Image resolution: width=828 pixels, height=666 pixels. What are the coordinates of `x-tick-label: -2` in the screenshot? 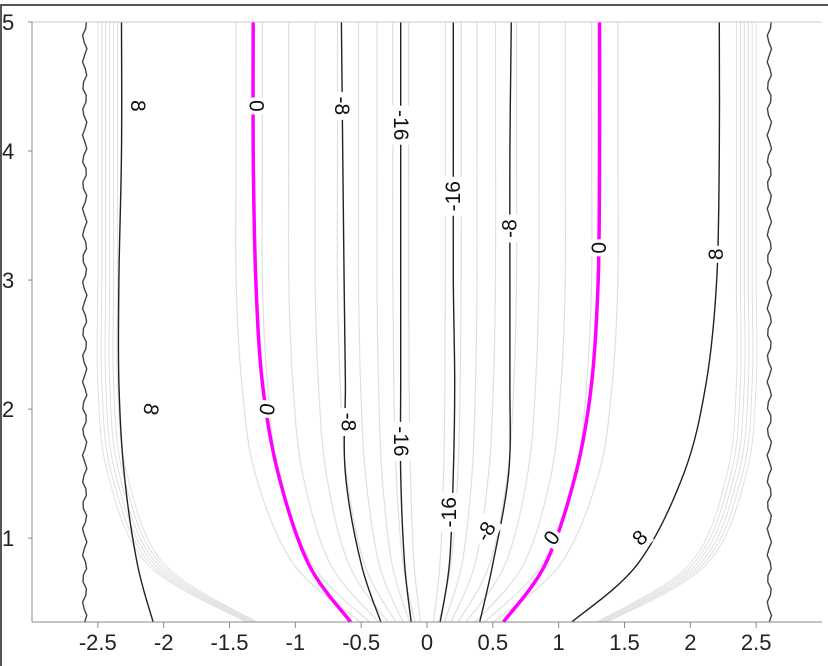 It's located at (164, 642).